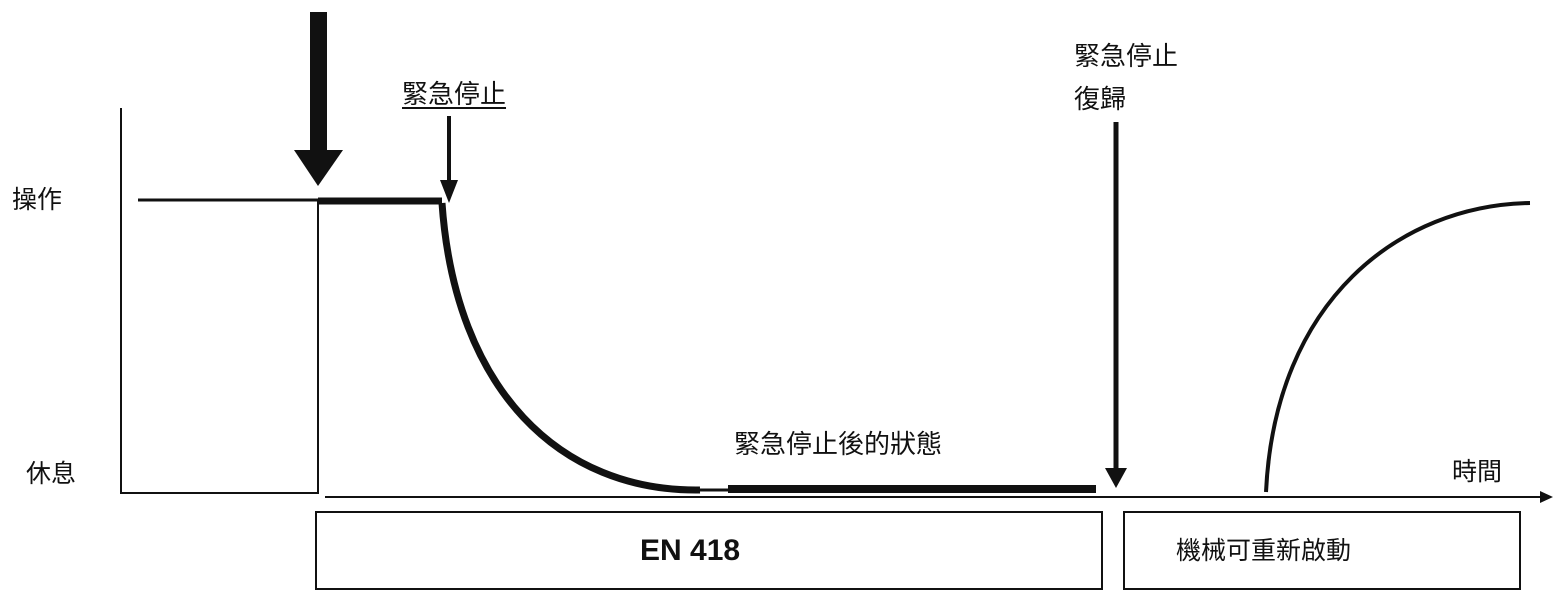 This screenshot has height=590, width=1553. What do you see at coordinates (219, 300) in the screenshot?
I see `start-bracket` at bounding box center [219, 300].